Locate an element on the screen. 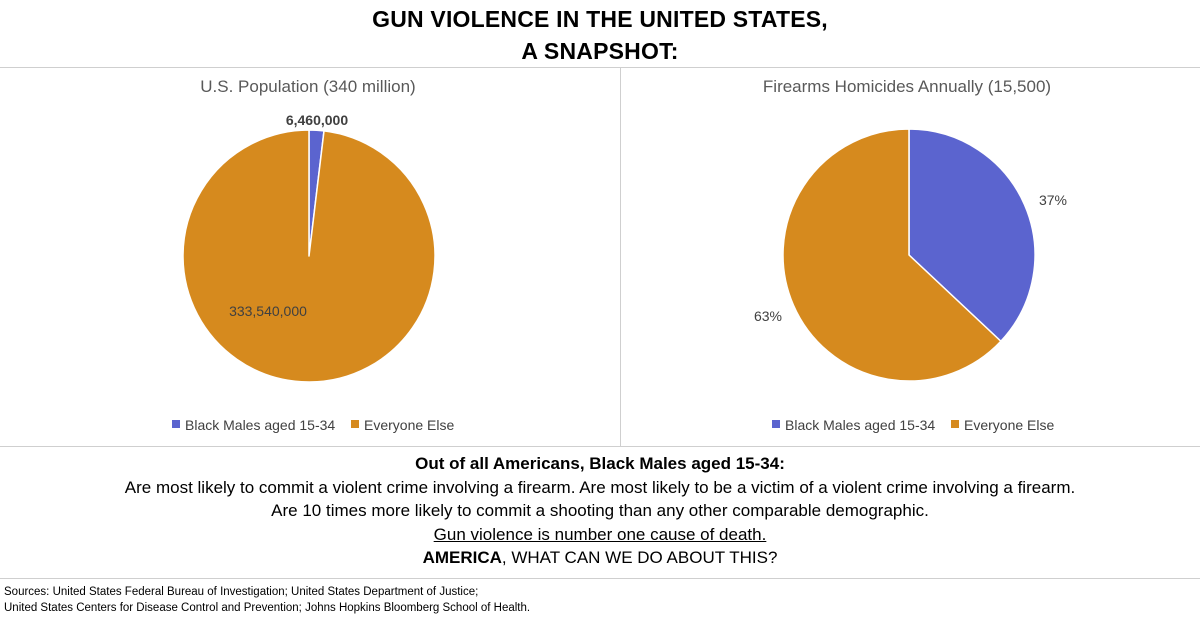 The image size is (1200, 617). facts-line-4-bold: AMERICA is located at coordinates (462, 557).